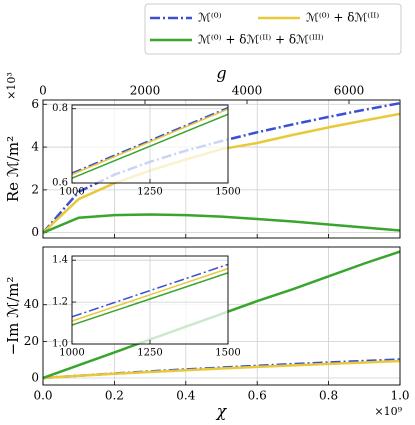 Image resolution: width=415 pixels, height=425 pixels. What do you see at coordinates (222, 411) in the screenshot?
I see `x-axis-label: χ` at bounding box center [222, 411].